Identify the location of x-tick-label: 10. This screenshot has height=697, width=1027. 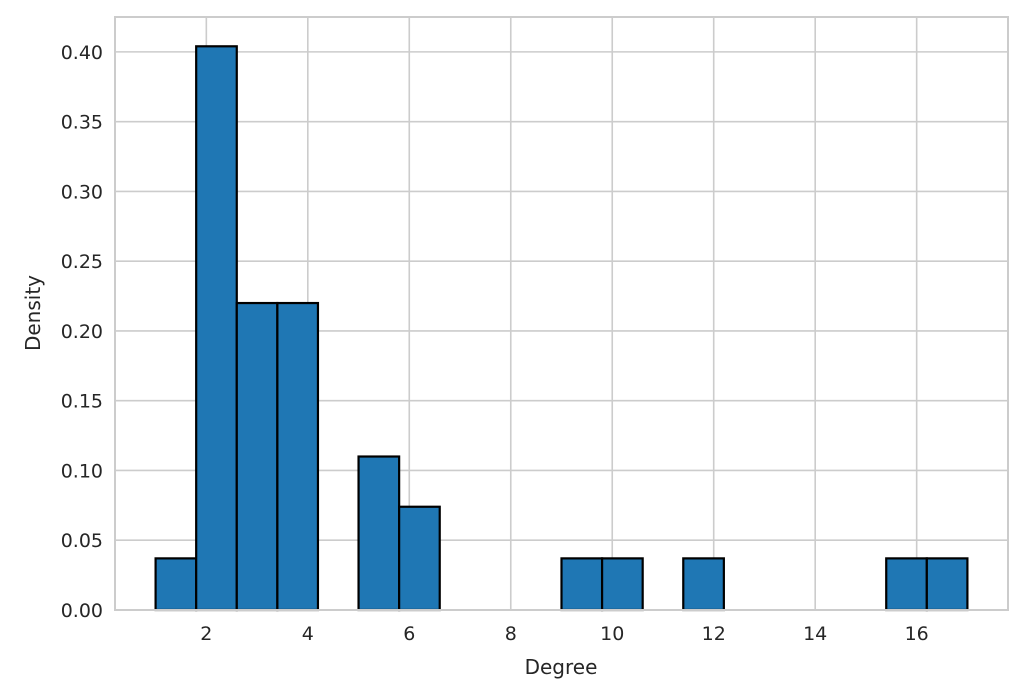
(612, 634).